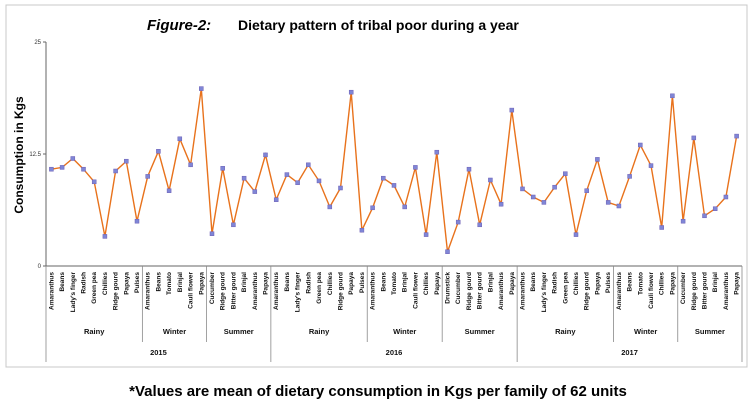 The width and height of the screenshot is (756, 407). What do you see at coordinates (651, 290) in the screenshot?
I see `x-tick-label: Cauli flower` at bounding box center [651, 290].